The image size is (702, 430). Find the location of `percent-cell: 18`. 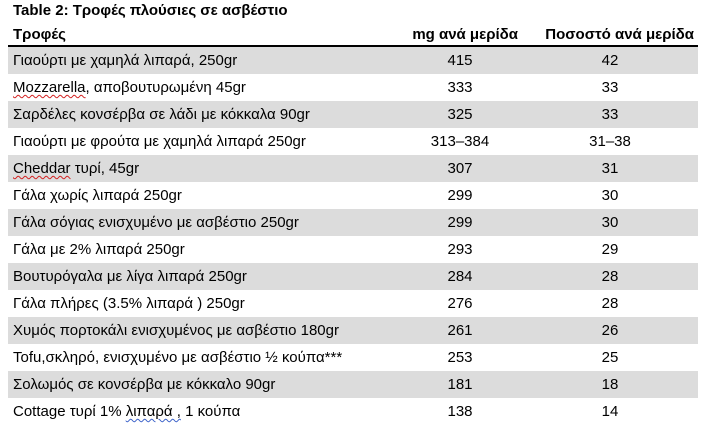

percent-cell: 18 is located at coordinates (610, 384).